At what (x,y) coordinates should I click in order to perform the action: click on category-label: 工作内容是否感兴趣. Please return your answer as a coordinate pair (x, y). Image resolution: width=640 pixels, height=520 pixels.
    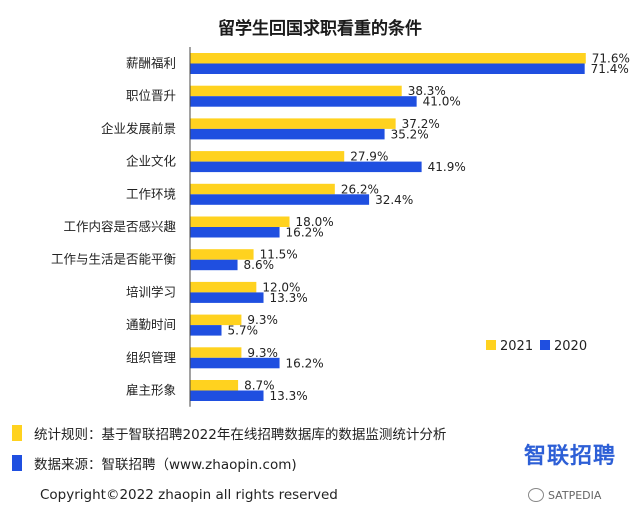
    Looking at the image, I should click on (119, 226).